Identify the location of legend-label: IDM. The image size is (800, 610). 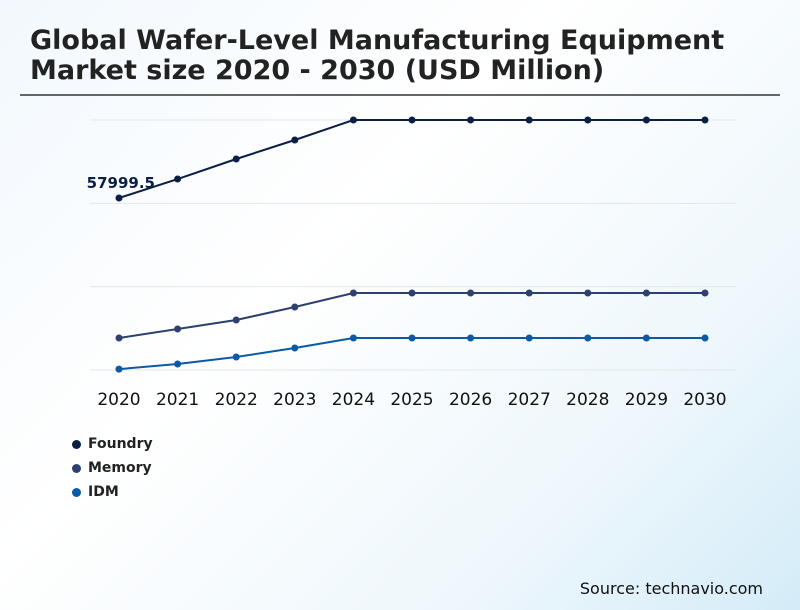
(103, 492).